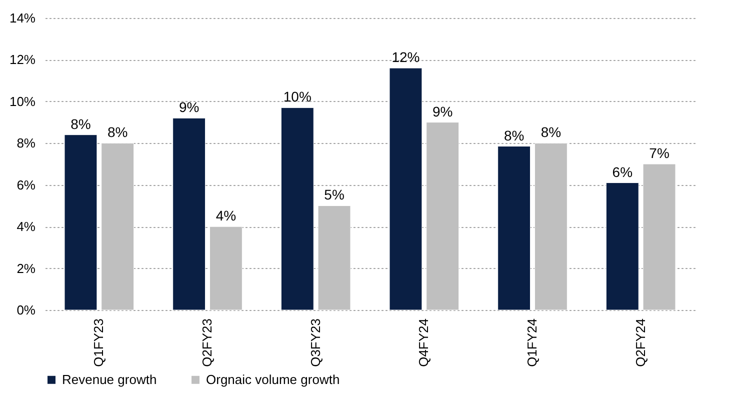 This screenshot has width=732, height=400. Describe the element at coordinates (532, 342) in the screenshot. I see `x-tick-label: Q1FY24` at that location.